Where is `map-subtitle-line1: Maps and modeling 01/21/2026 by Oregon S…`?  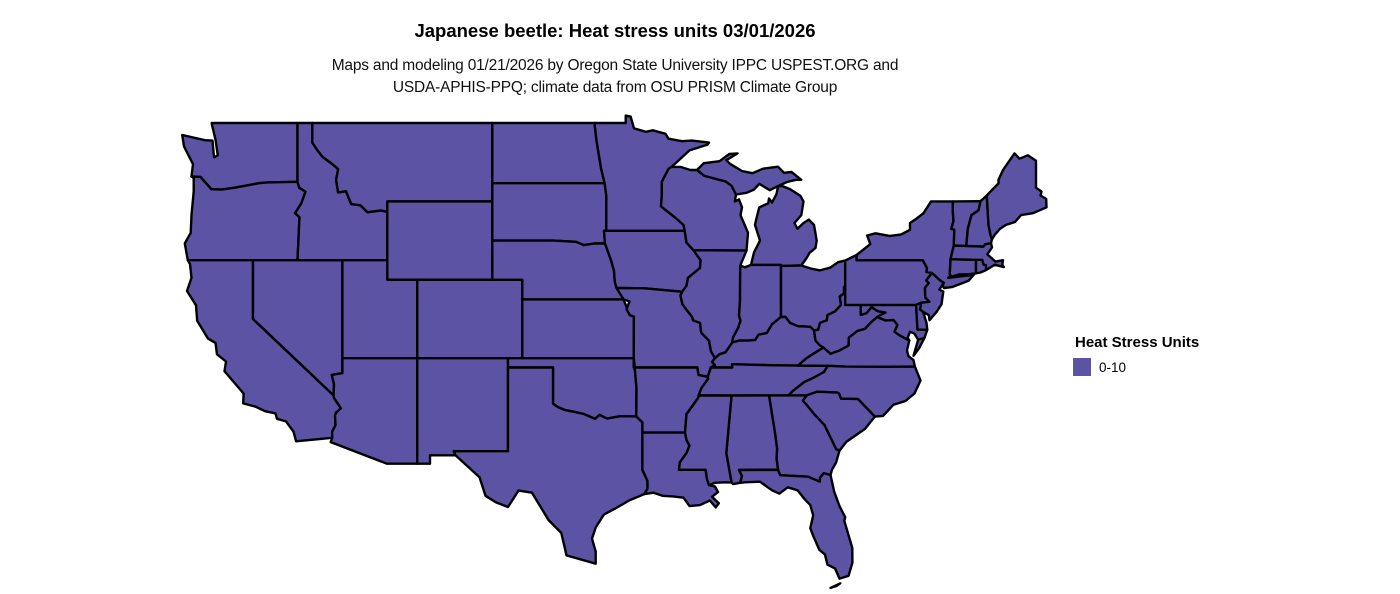
map-subtitle-line1: Maps and modeling 01/21/2026 by Oregon S… is located at coordinates (615, 65).